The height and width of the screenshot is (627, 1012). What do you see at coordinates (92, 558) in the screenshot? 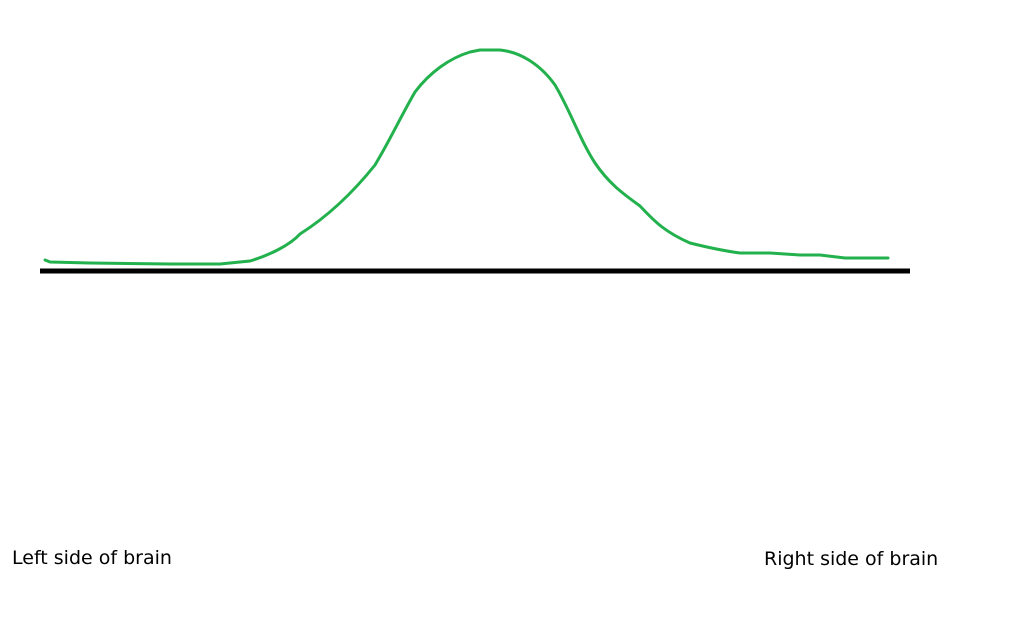
I see `left-side-label: Left side of brain` at bounding box center [92, 558].